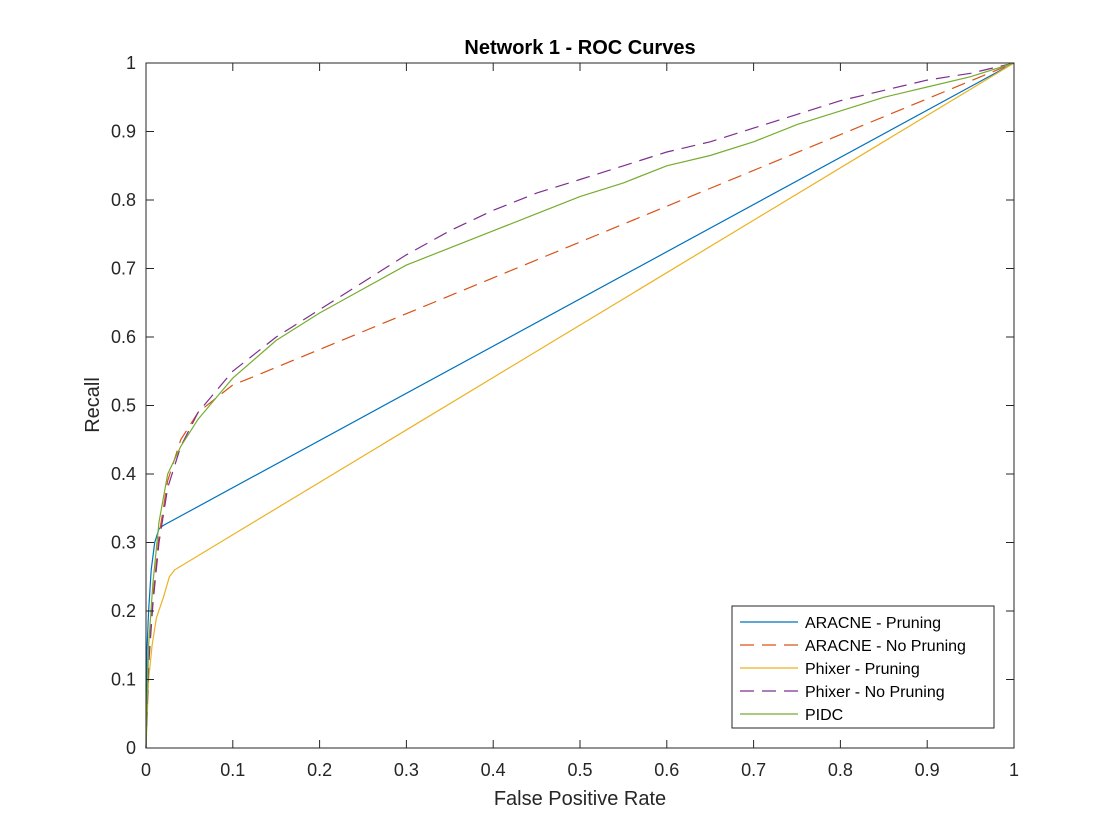  I want to click on x-tick-label: 0.2, so click(319, 770).